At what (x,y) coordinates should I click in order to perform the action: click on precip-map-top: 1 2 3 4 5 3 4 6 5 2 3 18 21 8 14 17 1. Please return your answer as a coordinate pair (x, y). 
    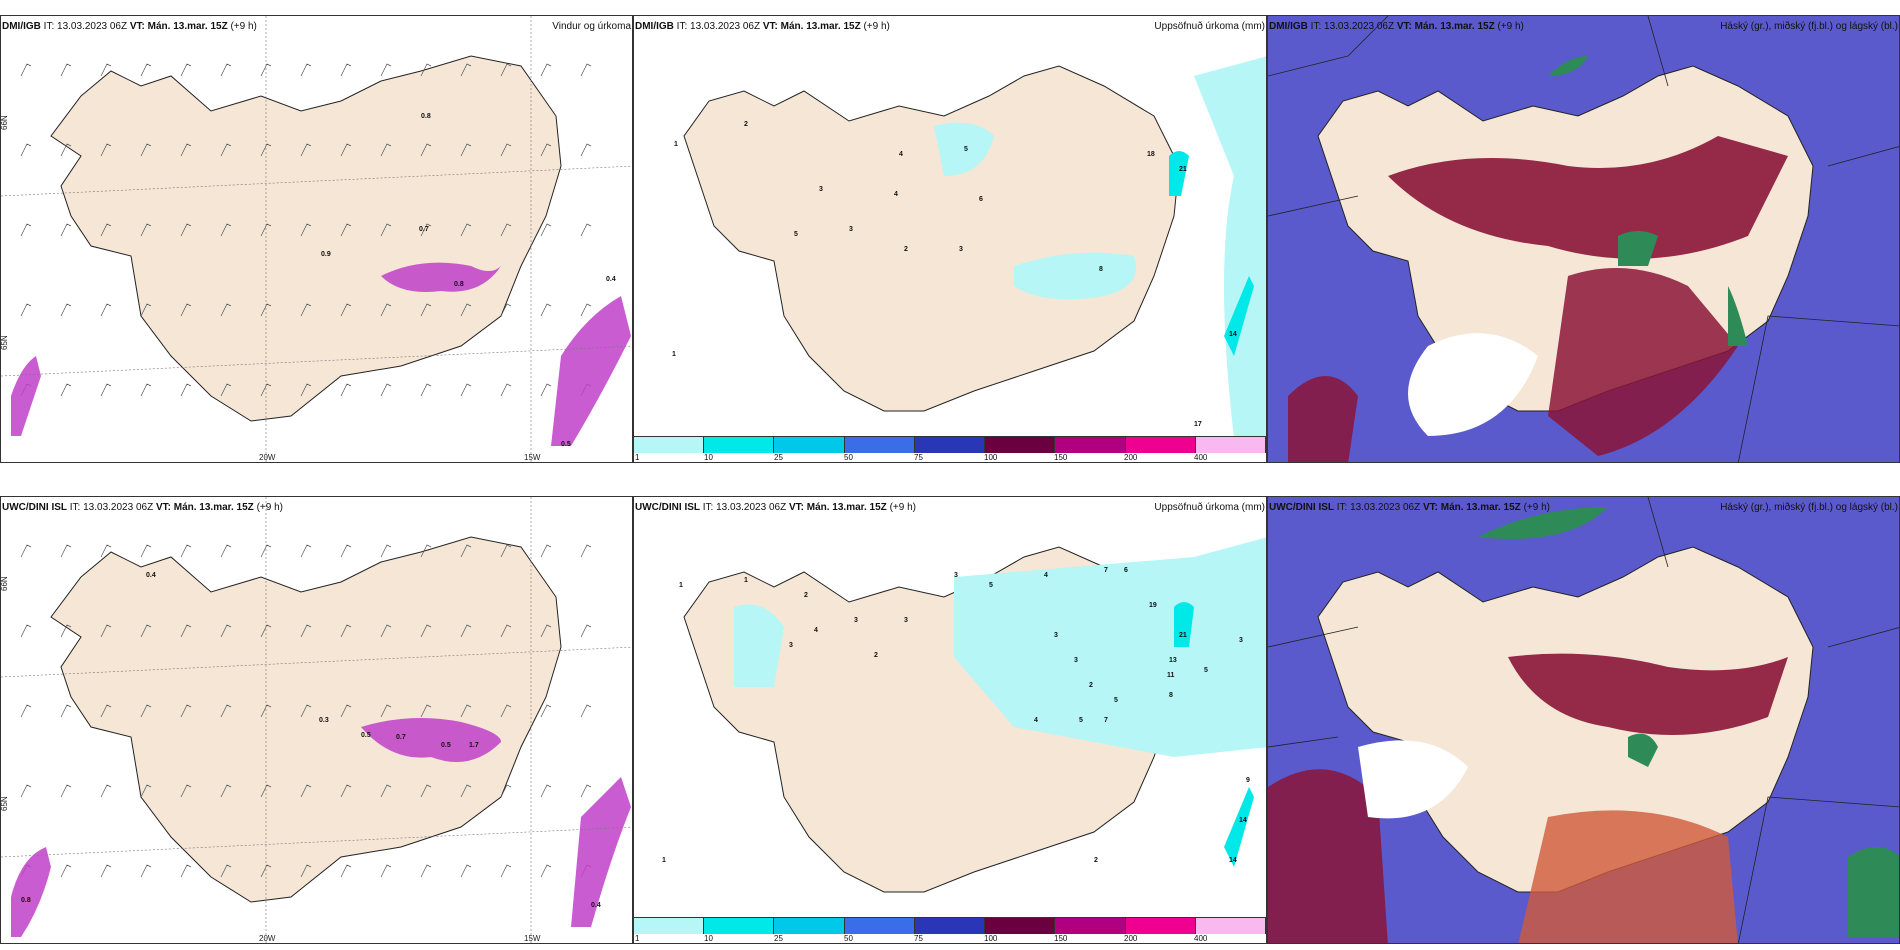
    Looking at the image, I should click on (950, 227).